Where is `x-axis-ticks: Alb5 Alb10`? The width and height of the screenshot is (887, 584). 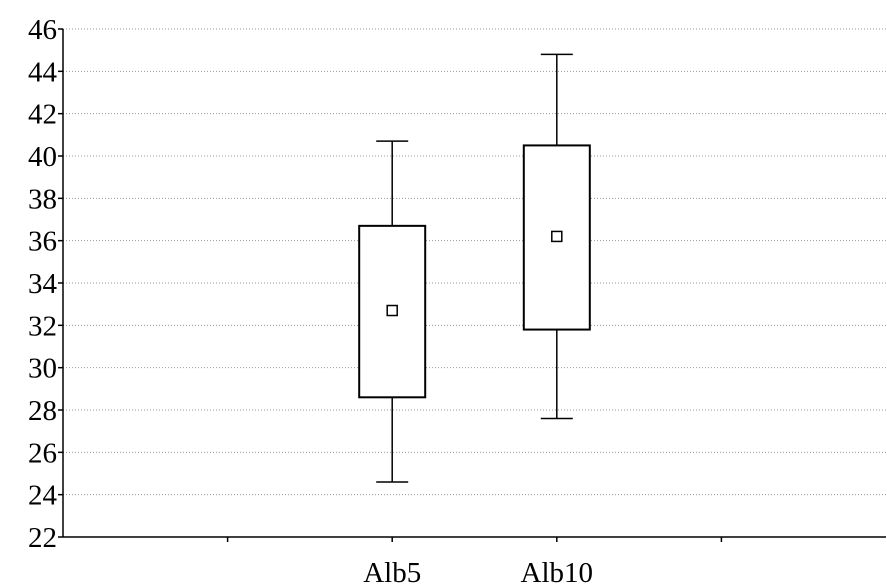
x-axis-ticks: Alb5 Alb10 is located at coordinates (474, 560).